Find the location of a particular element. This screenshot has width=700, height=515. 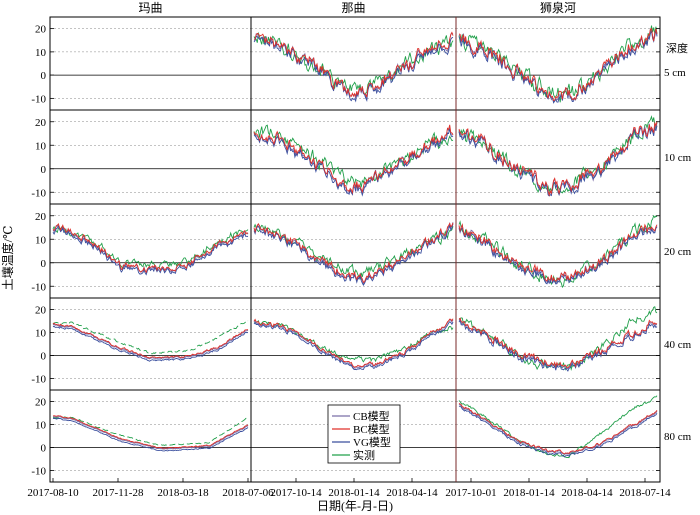

depth-label: 5 cm is located at coordinates (675, 73).